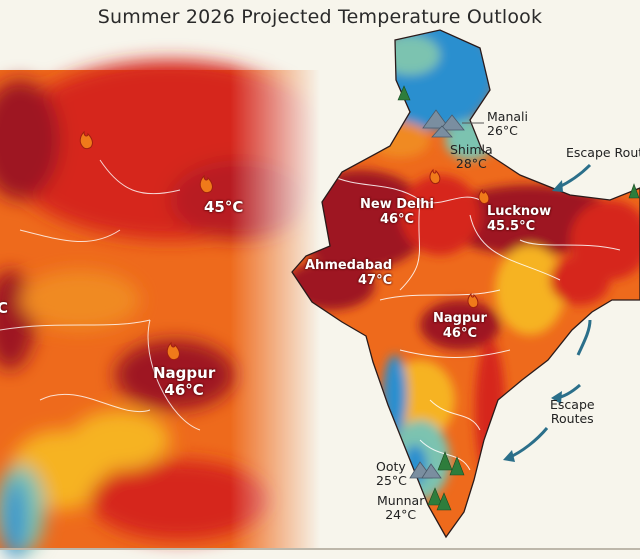  What do you see at coordinates (471, 163) in the screenshot?
I see `temp-value: 28°C` at bounding box center [471, 163].